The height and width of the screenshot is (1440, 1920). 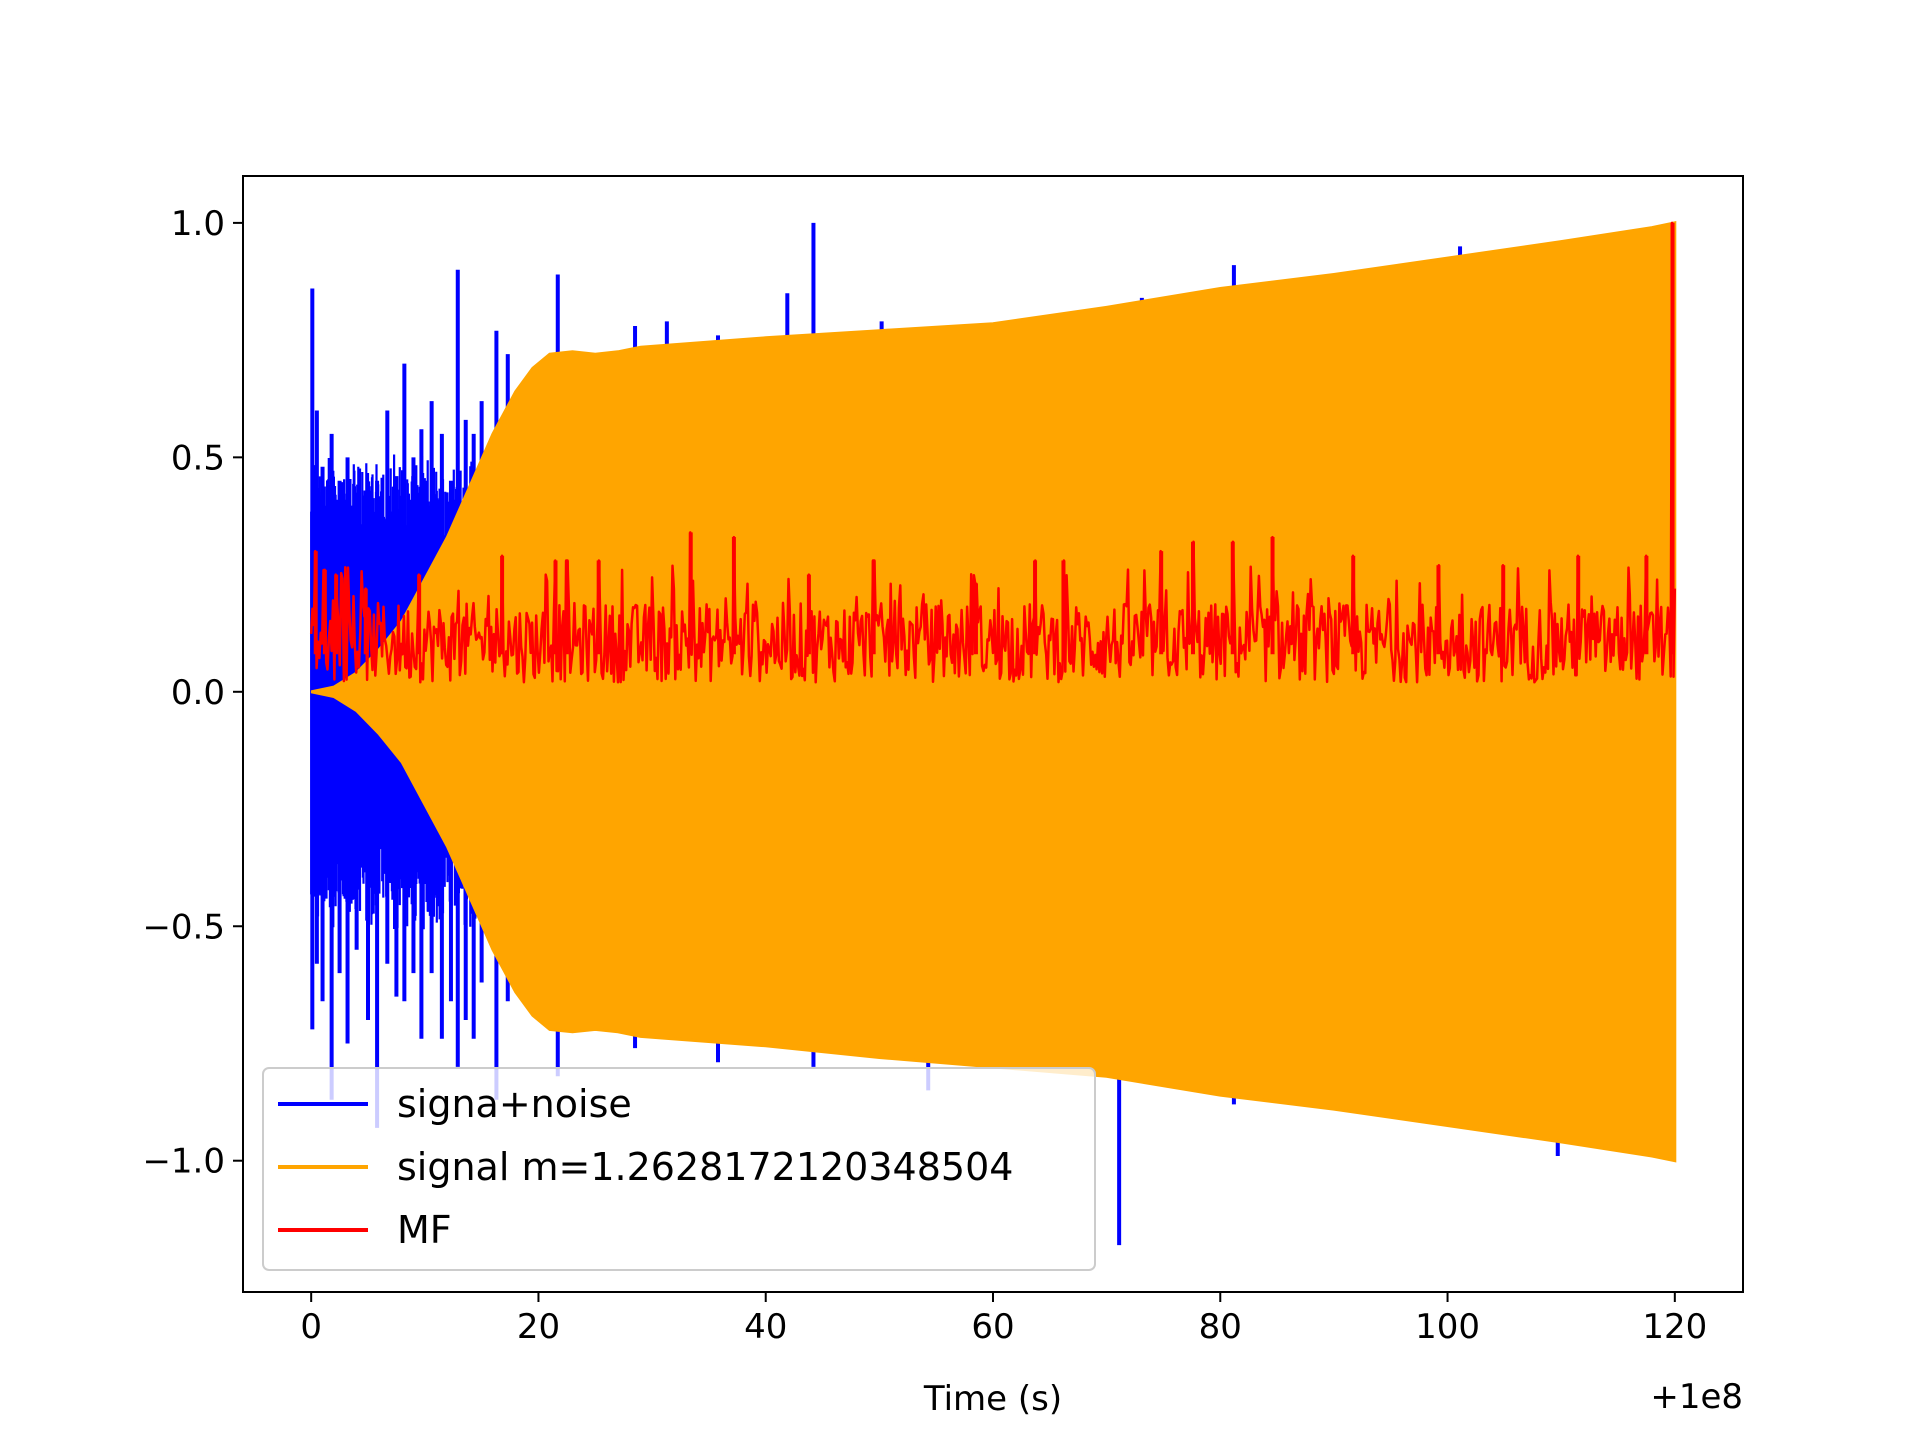 I want to click on x-tick-label: 60, so click(x=992, y=1327).